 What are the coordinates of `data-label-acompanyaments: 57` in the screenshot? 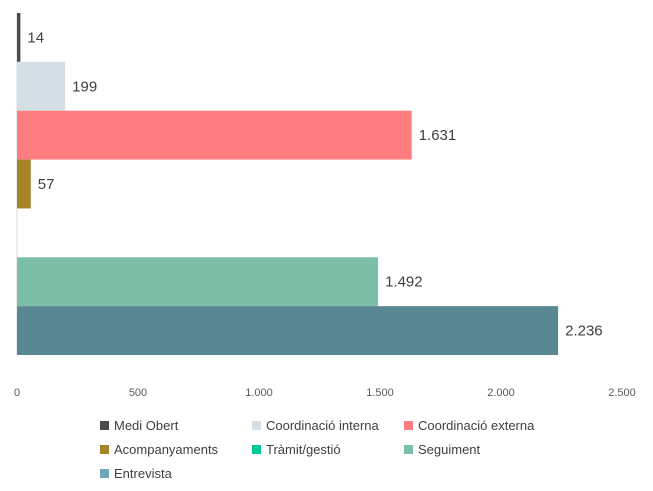 It's located at (46, 184).